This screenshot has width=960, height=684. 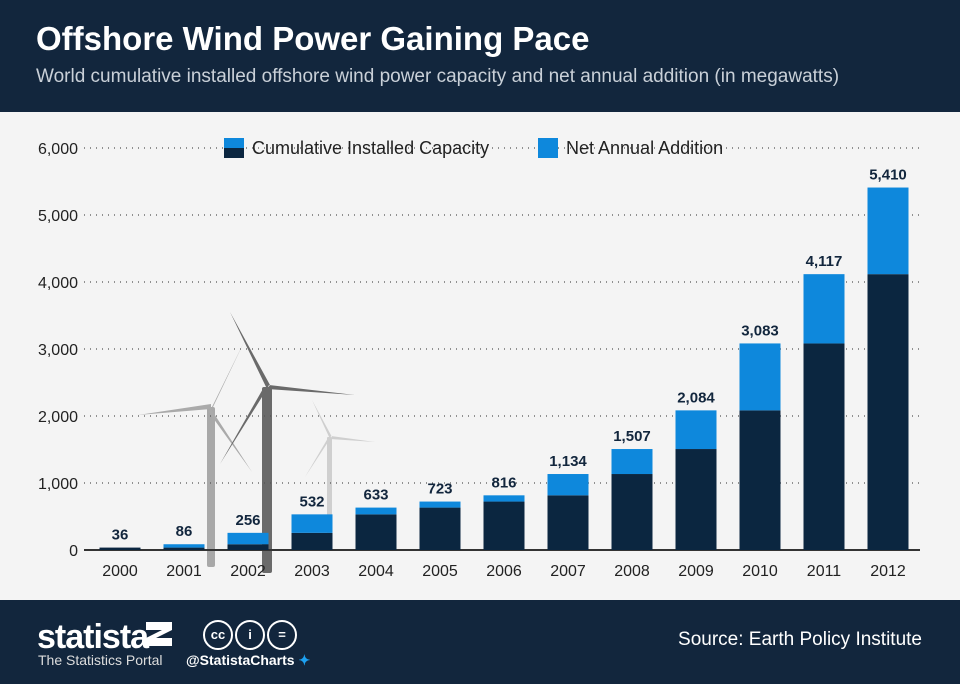 What do you see at coordinates (568, 461) in the screenshot?
I see `total-label: 1,134` at bounding box center [568, 461].